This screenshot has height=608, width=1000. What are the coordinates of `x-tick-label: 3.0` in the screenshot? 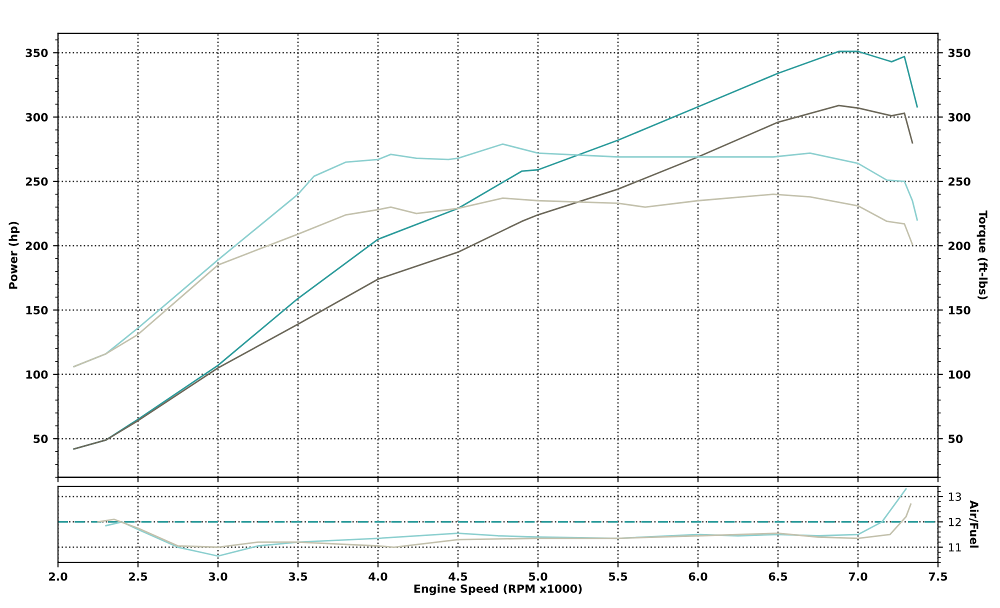 It's located at (218, 576).